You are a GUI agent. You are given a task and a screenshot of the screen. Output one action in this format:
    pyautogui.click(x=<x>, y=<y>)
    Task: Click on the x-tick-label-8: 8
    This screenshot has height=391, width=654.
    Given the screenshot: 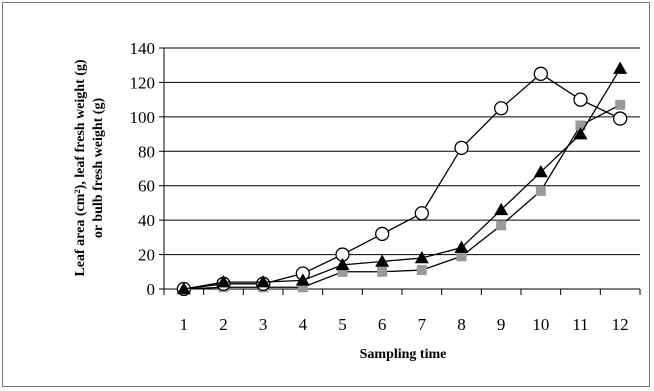 What is the action you would take?
    pyautogui.click(x=461, y=324)
    